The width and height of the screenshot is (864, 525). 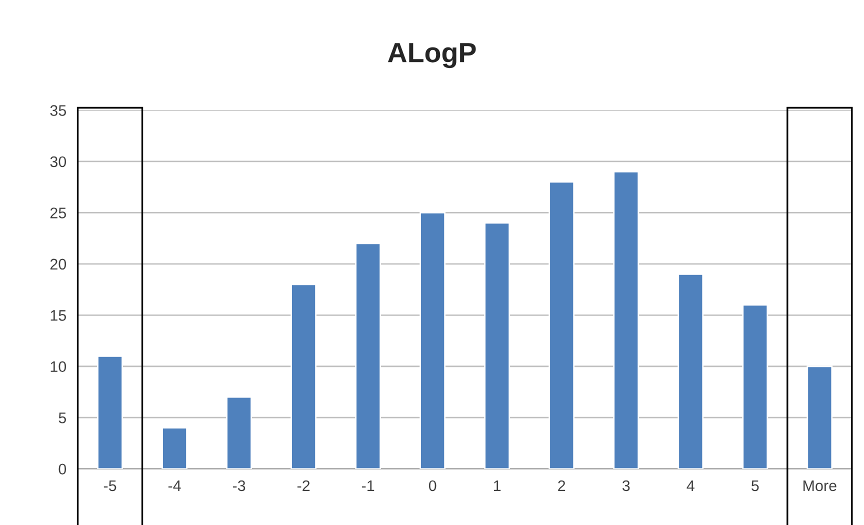 I want to click on x-tick-label: -3, so click(x=239, y=486).